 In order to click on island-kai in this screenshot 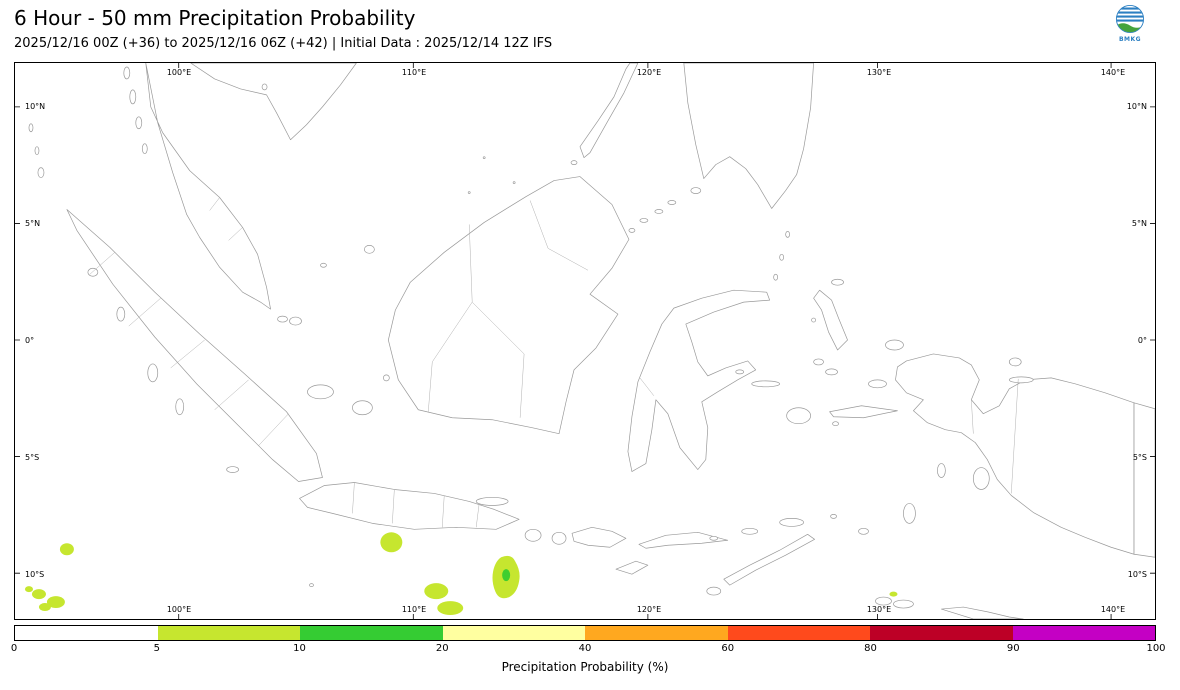, I will do `click(941, 470)`.